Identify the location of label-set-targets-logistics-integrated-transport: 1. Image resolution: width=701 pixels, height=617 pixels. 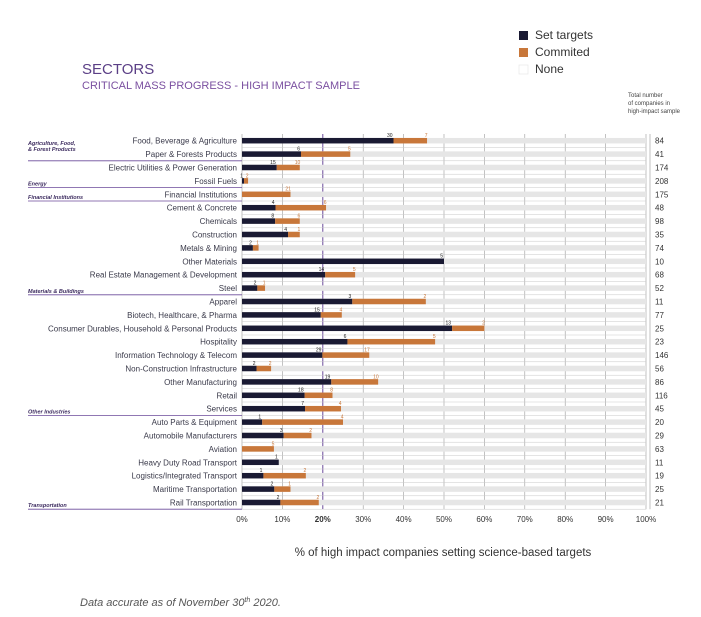
(261, 471).